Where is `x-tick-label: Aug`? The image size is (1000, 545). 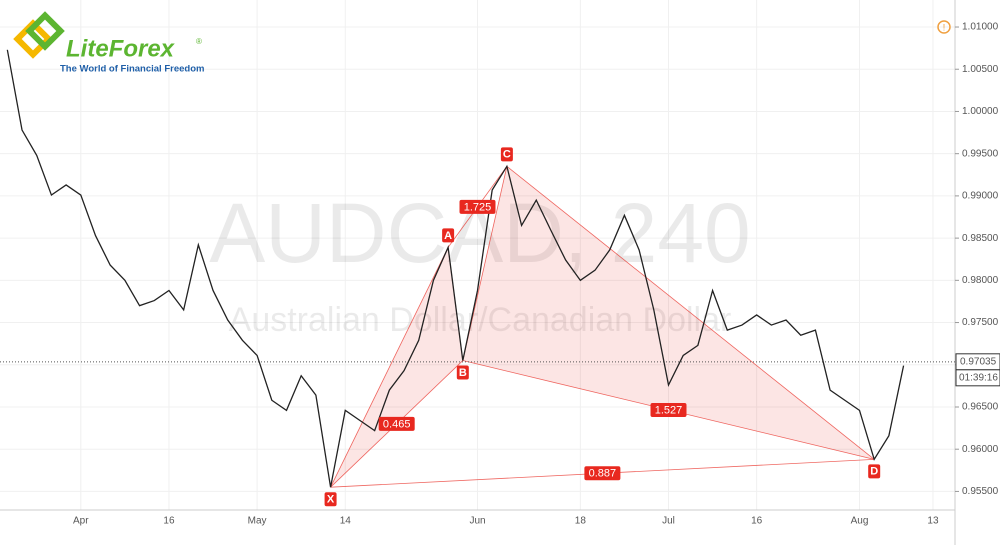
x-tick-label: Aug is located at coordinates (860, 521).